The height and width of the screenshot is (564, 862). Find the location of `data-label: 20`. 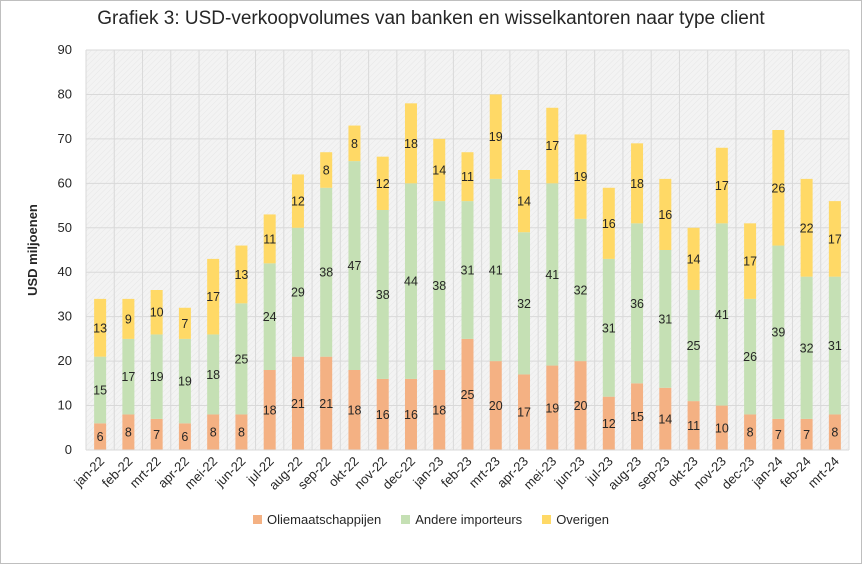

data-label: 20 is located at coordinates (496, 406).